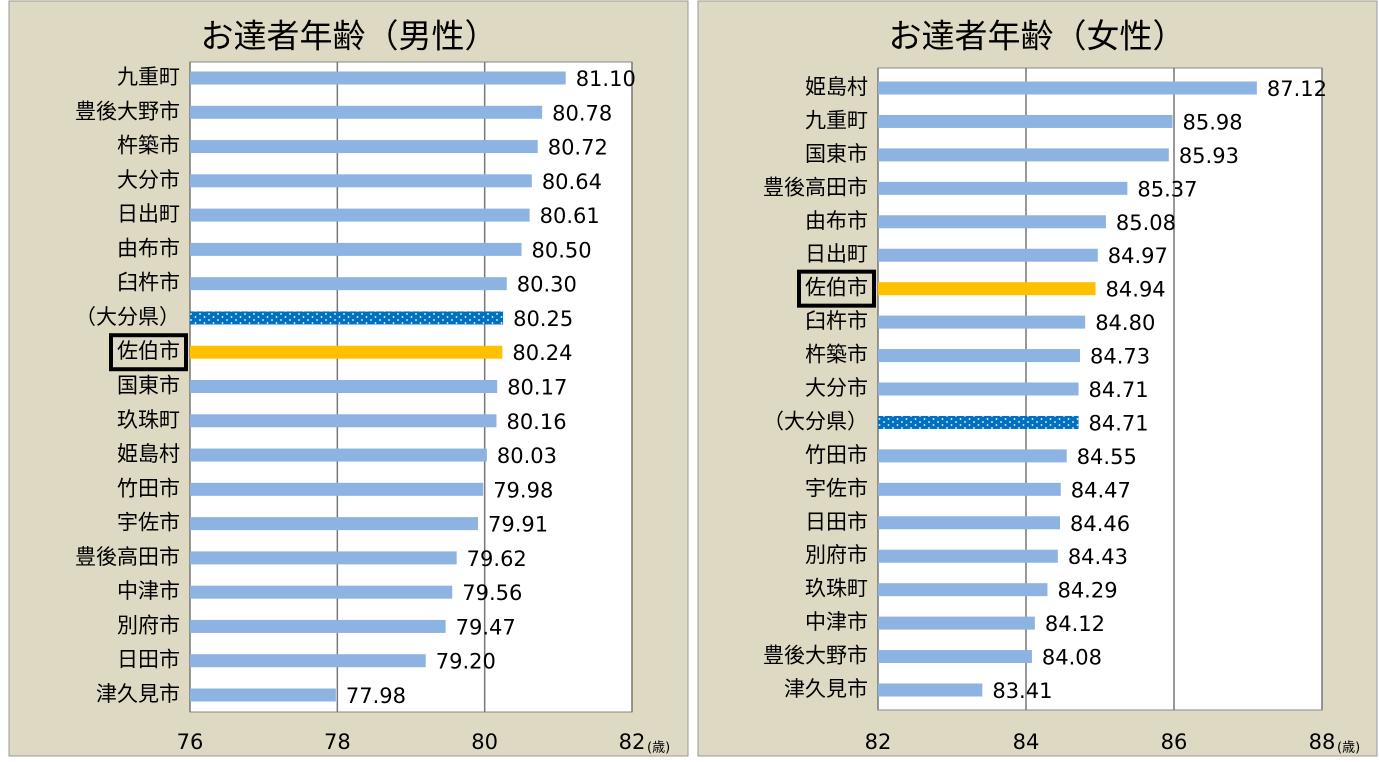  Describe the element at coordinates (376, 696) in the screenshot. I see `value-label: 77.98` at that location.